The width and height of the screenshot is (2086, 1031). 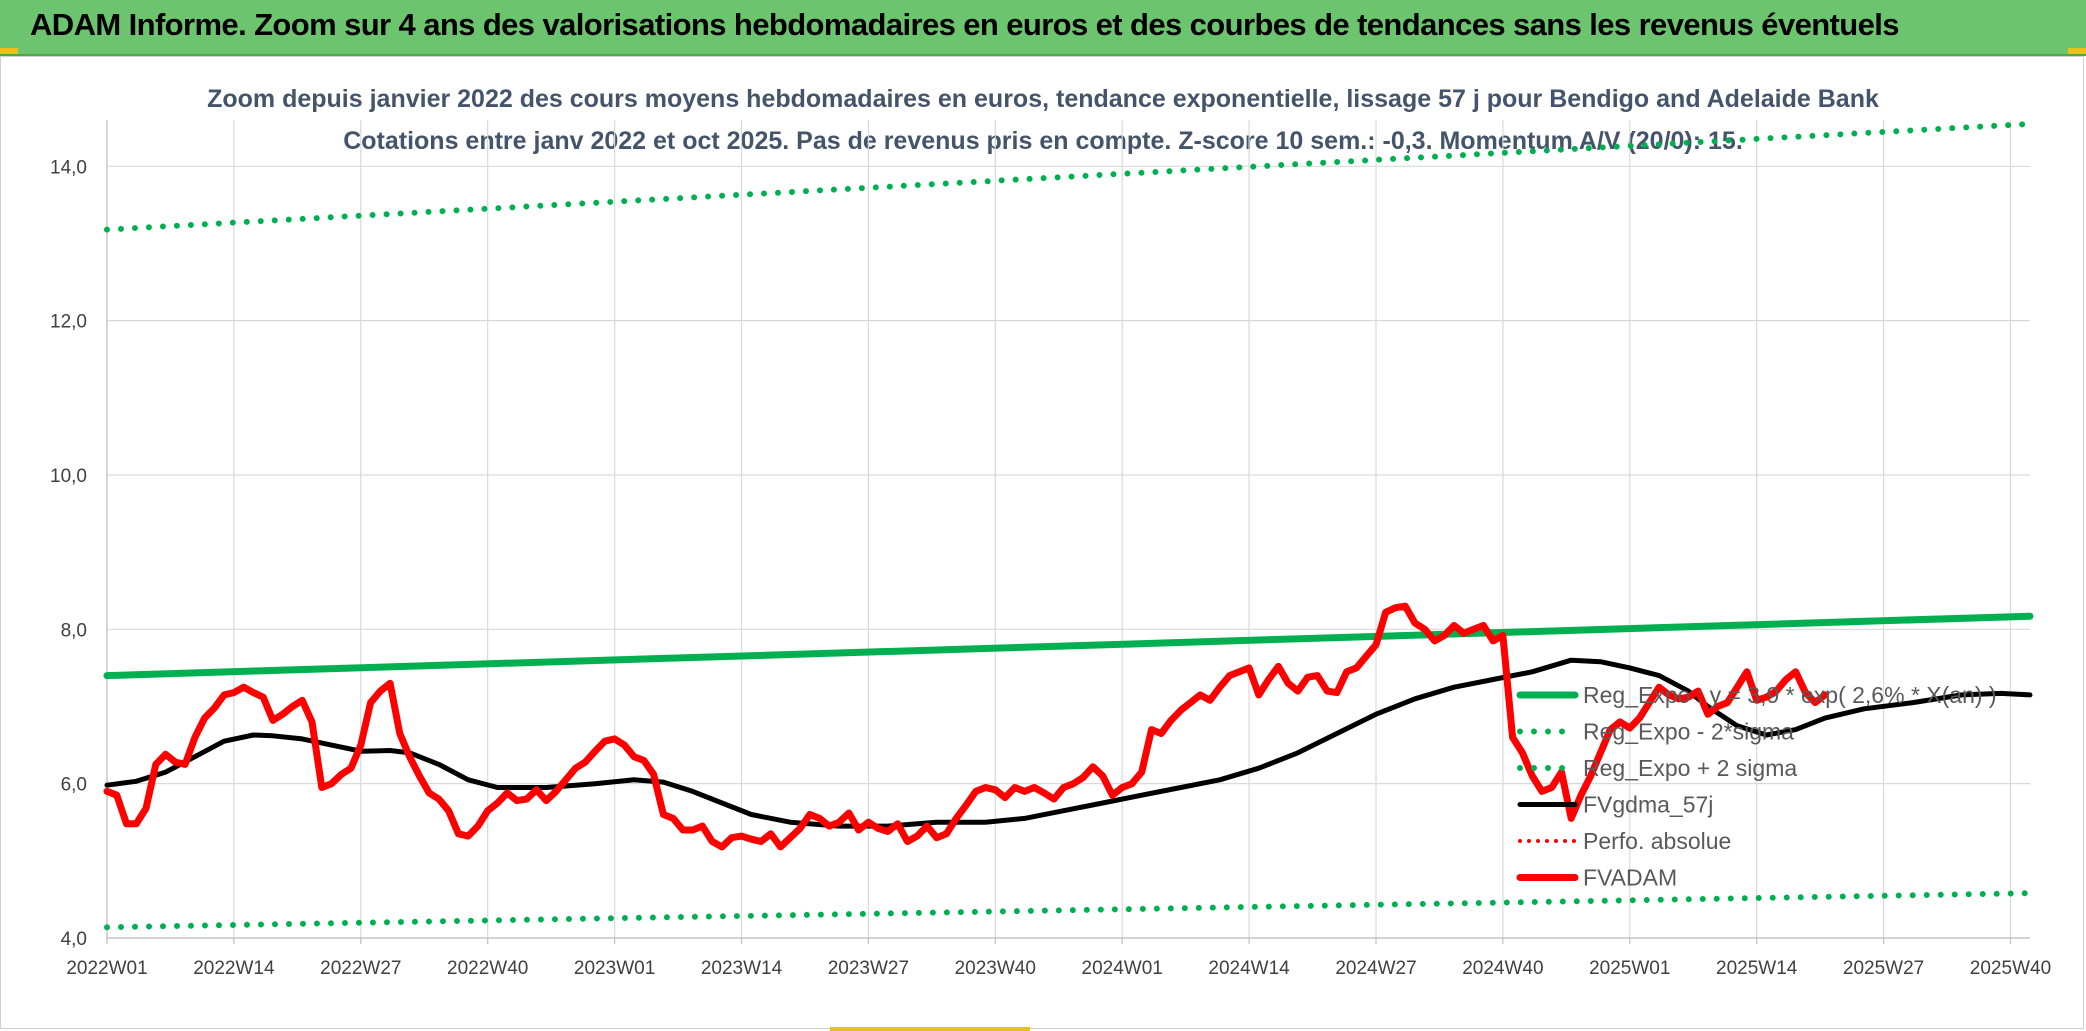 I want to click on reg-expo-plus-2sigma-line, so click(x=1068, y=176).